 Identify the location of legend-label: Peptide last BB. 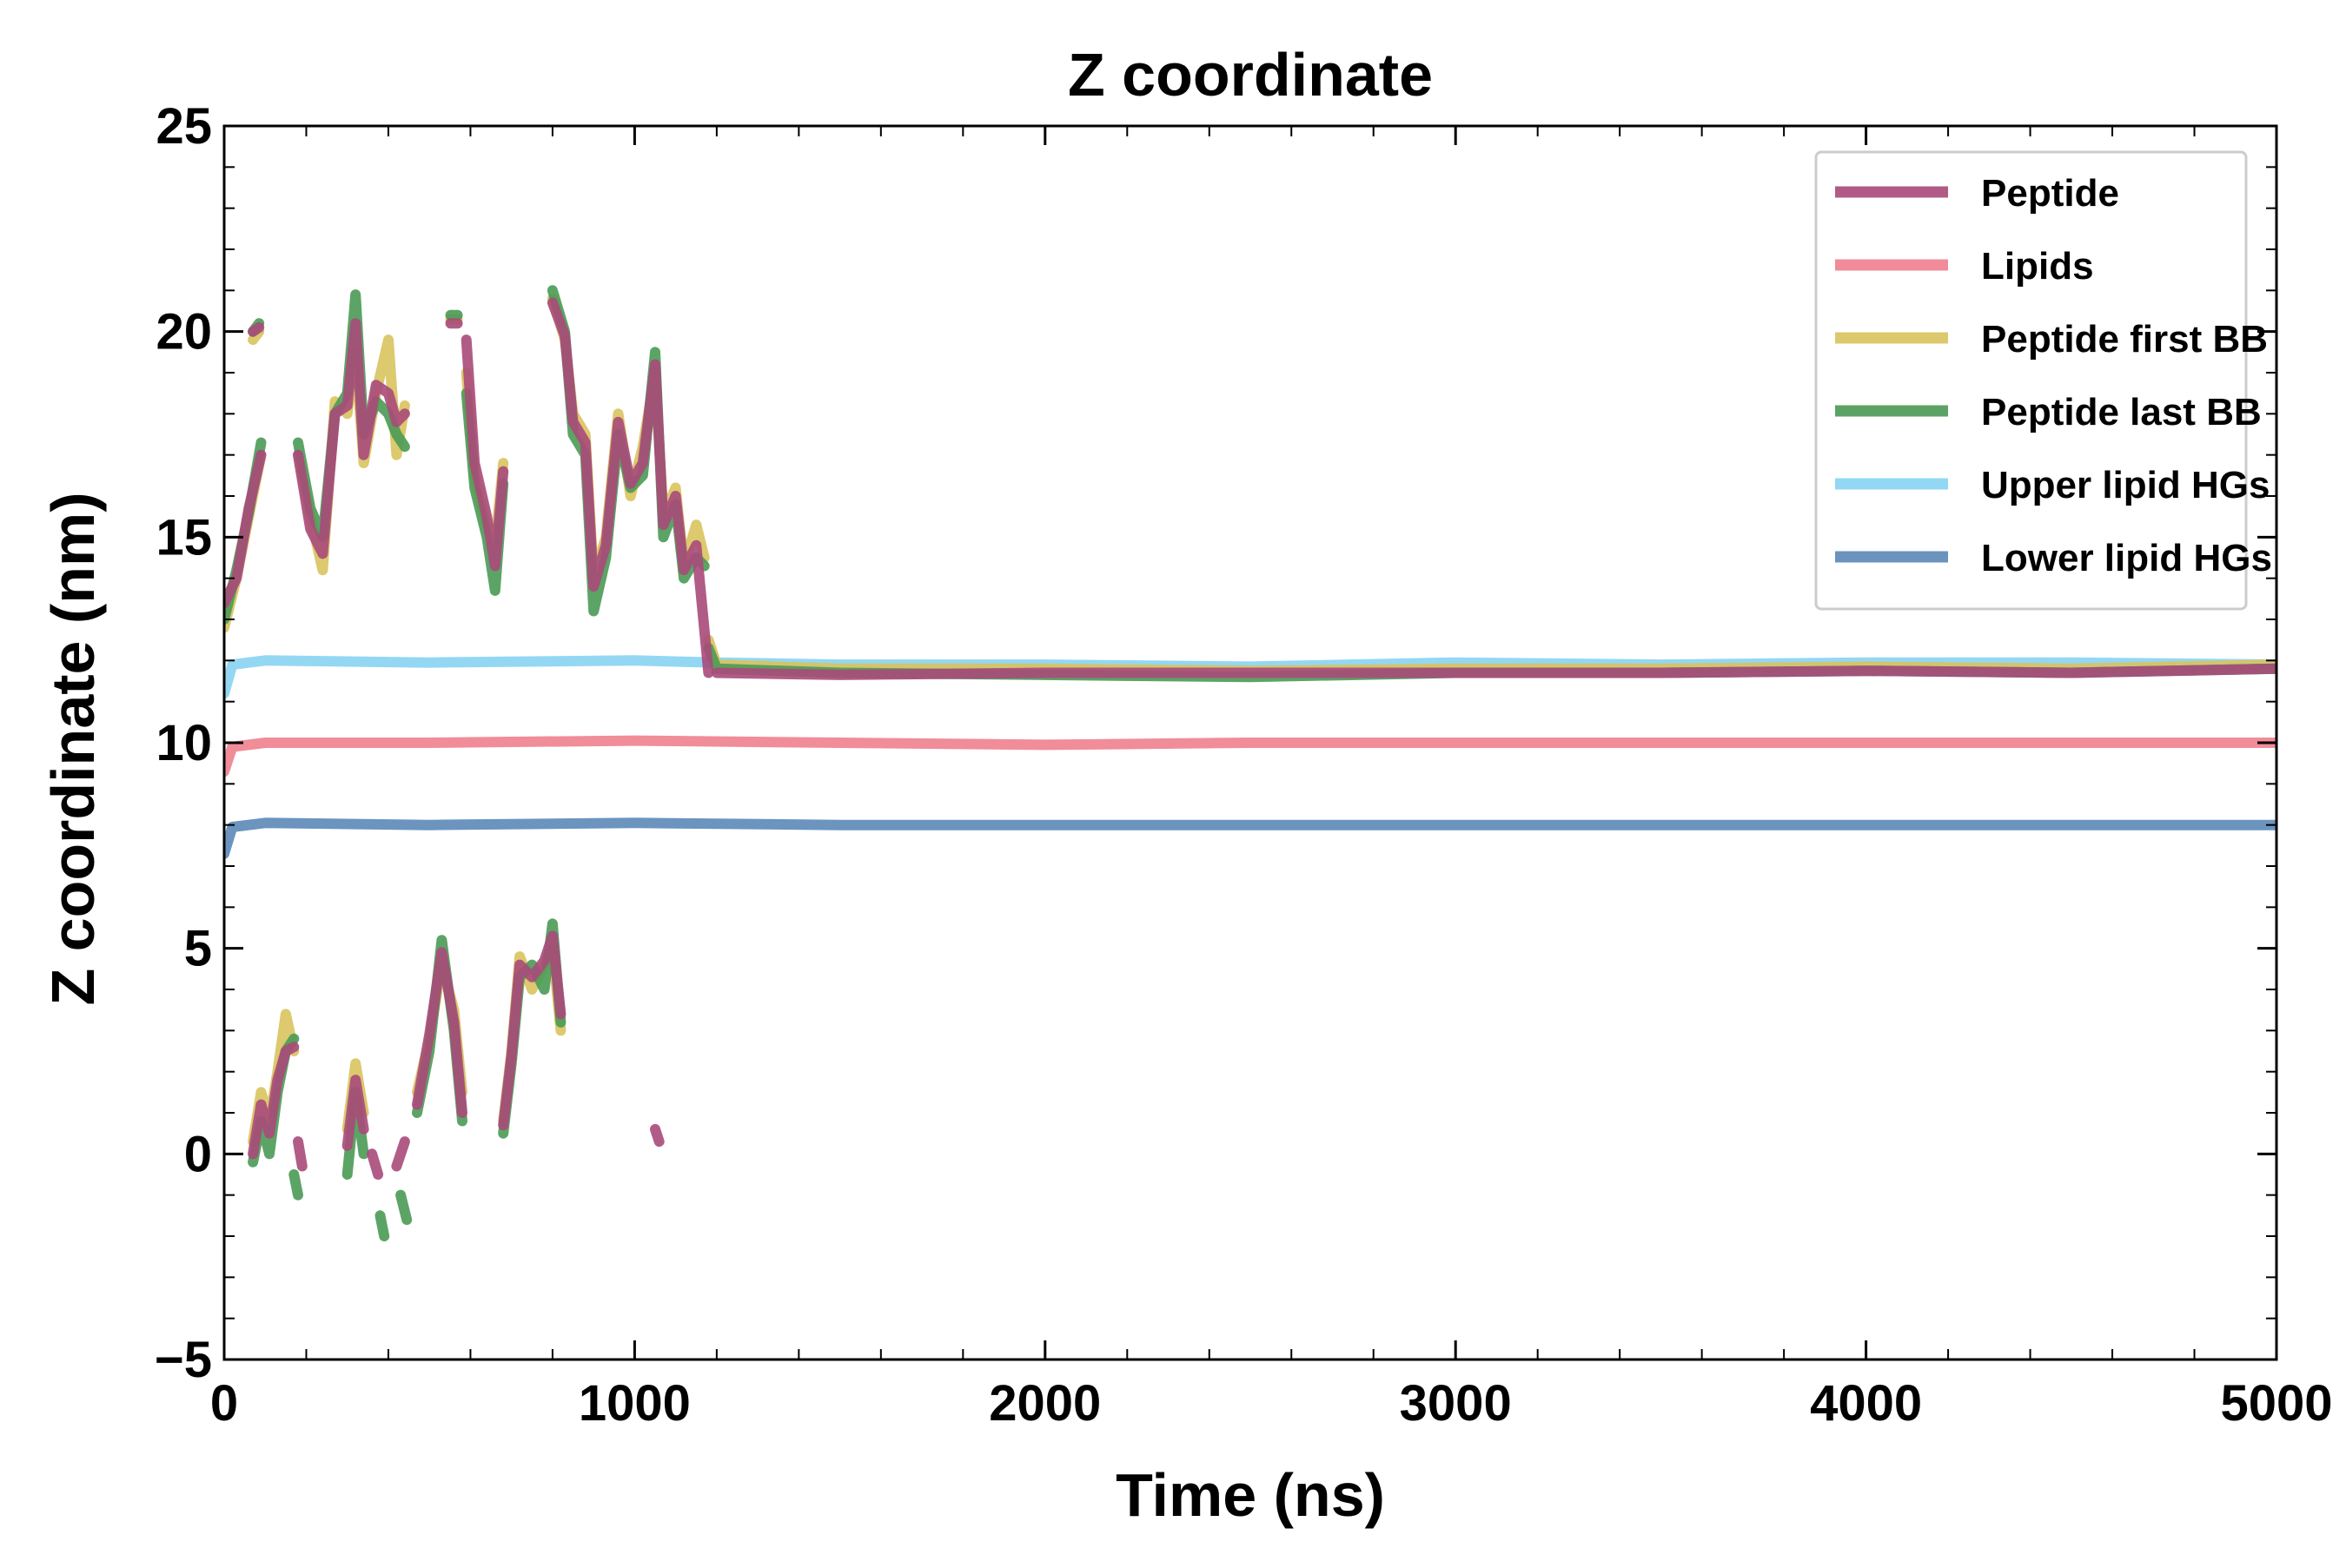
(2121, 412).